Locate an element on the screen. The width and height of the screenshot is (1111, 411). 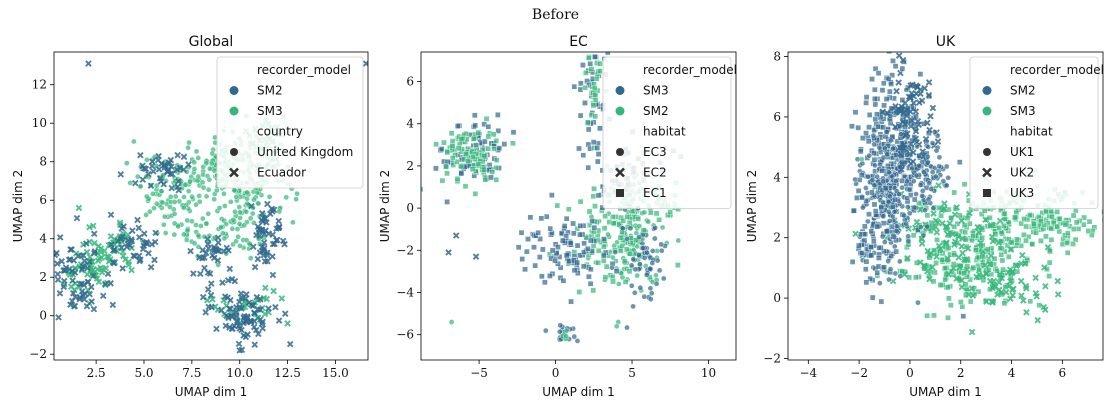
y-tick-label: 6 is located at coordinates (410, 82).